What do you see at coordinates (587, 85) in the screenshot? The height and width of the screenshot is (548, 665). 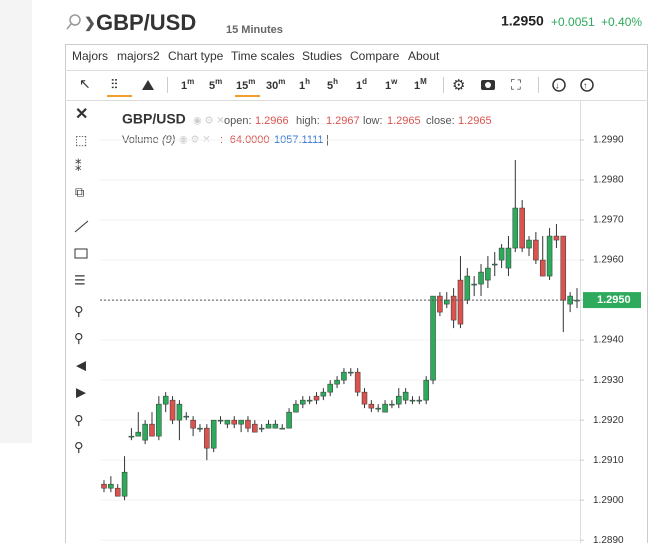 I see `upload-icon` at bounding box center [587, 85].